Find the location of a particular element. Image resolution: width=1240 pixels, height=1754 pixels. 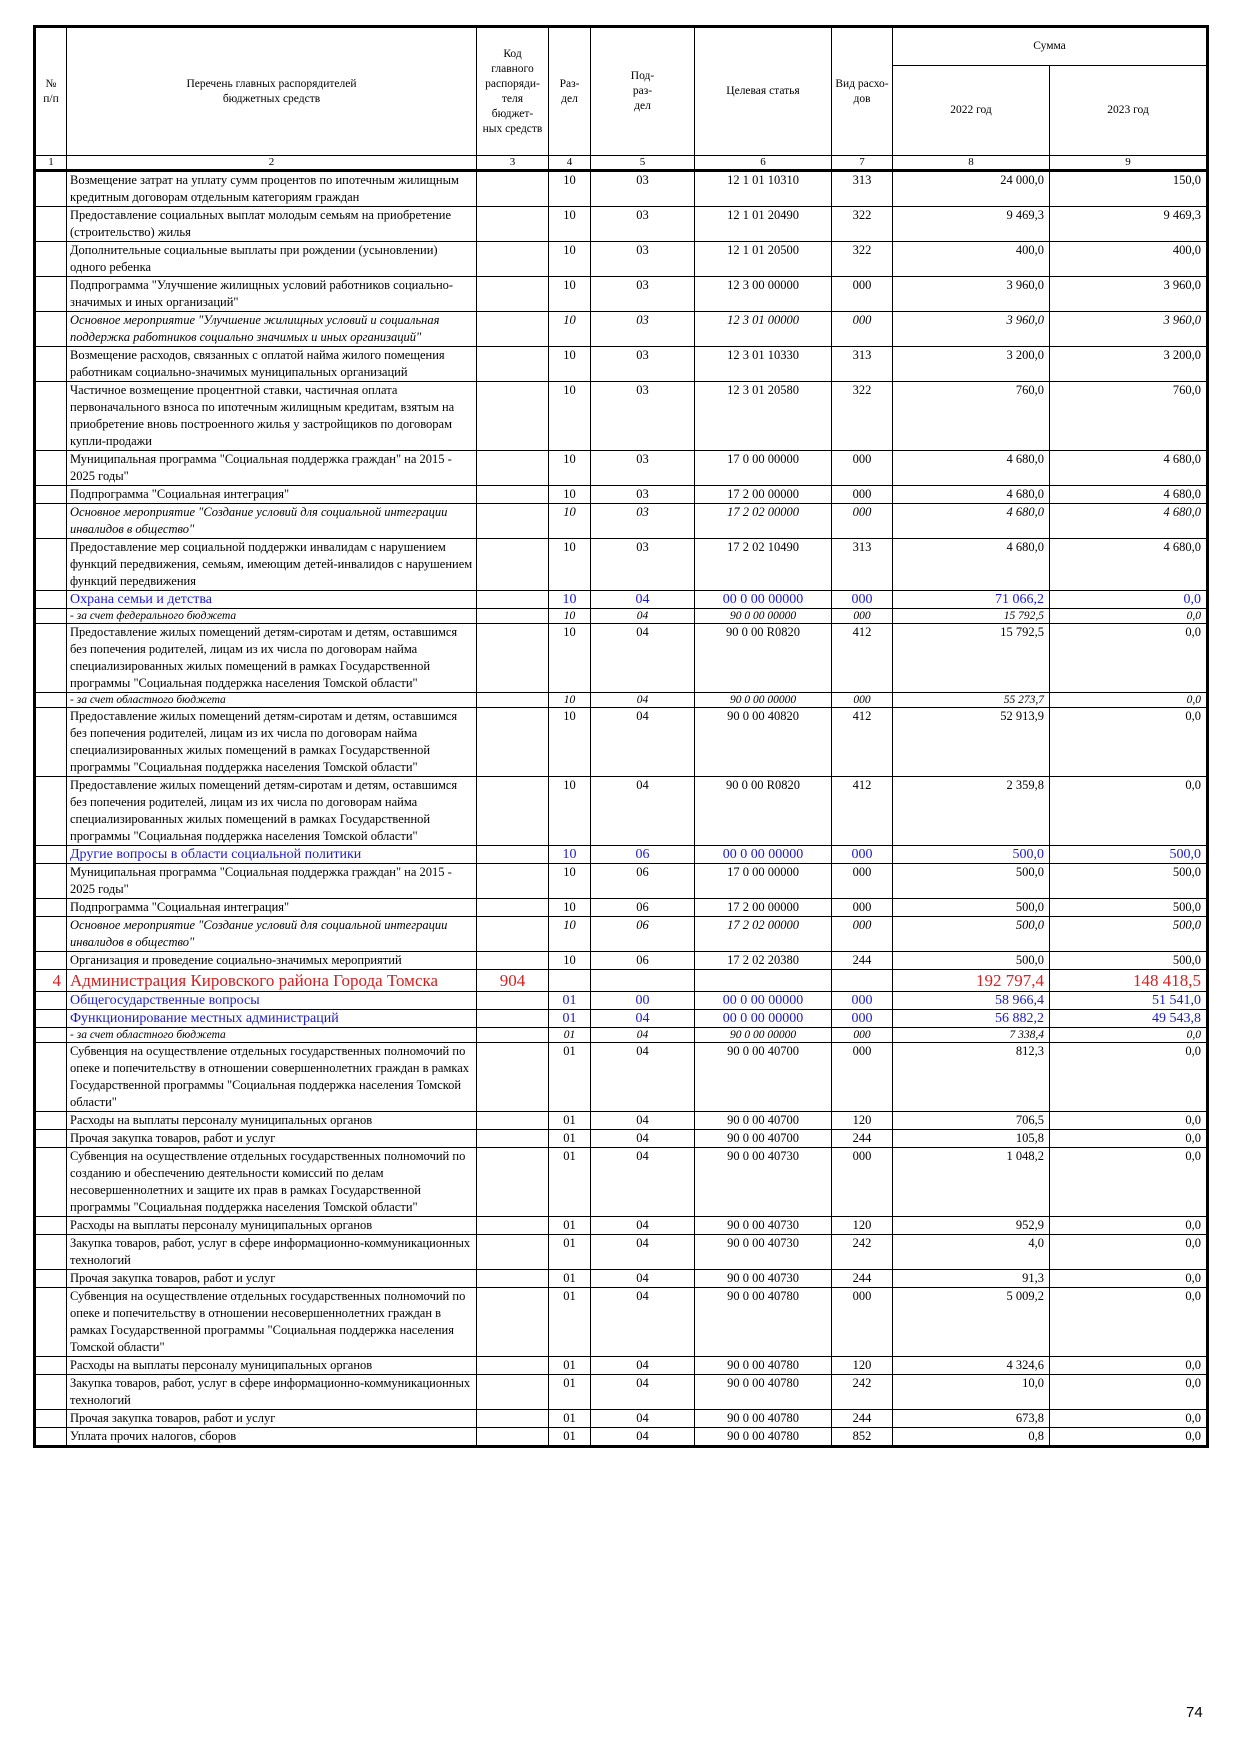

table-cell: 12 3 01 10330 is located at coordinates (763, 364).